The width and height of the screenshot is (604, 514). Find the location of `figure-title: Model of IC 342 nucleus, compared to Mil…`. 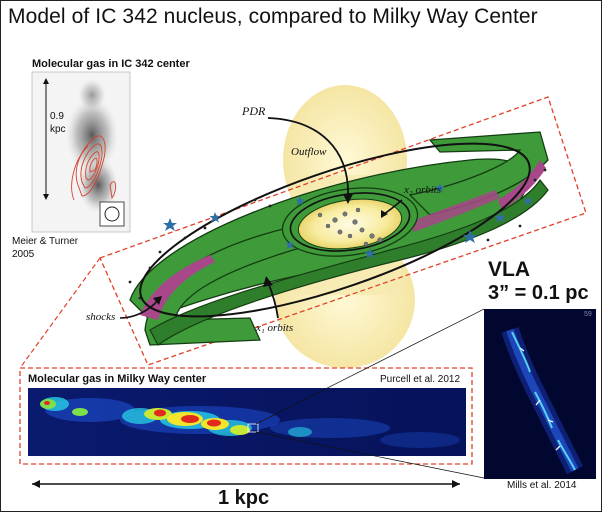

figure-title: Model of IC 342 nucleus, compared to Mil… is located at coordinates (273, 16).